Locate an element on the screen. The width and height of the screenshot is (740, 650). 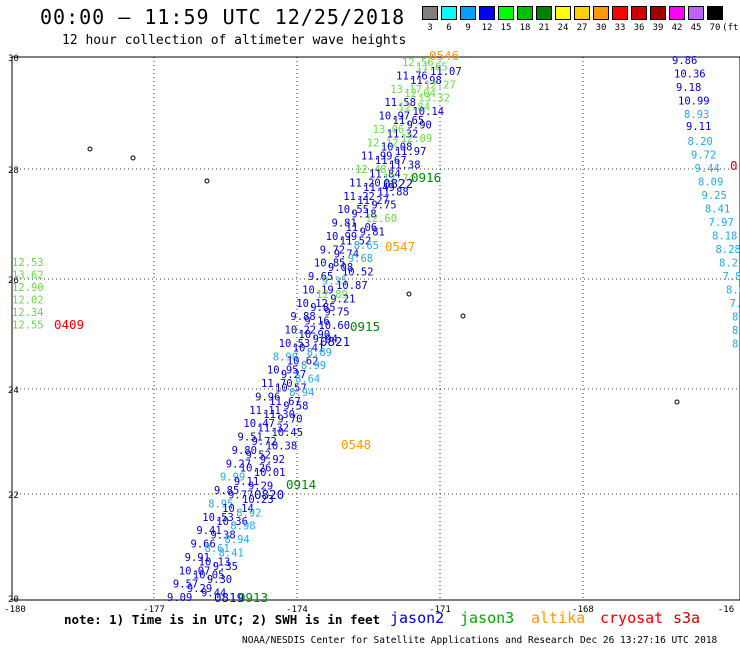
swh-value: 11.22 is located at coordinates (359, 197).